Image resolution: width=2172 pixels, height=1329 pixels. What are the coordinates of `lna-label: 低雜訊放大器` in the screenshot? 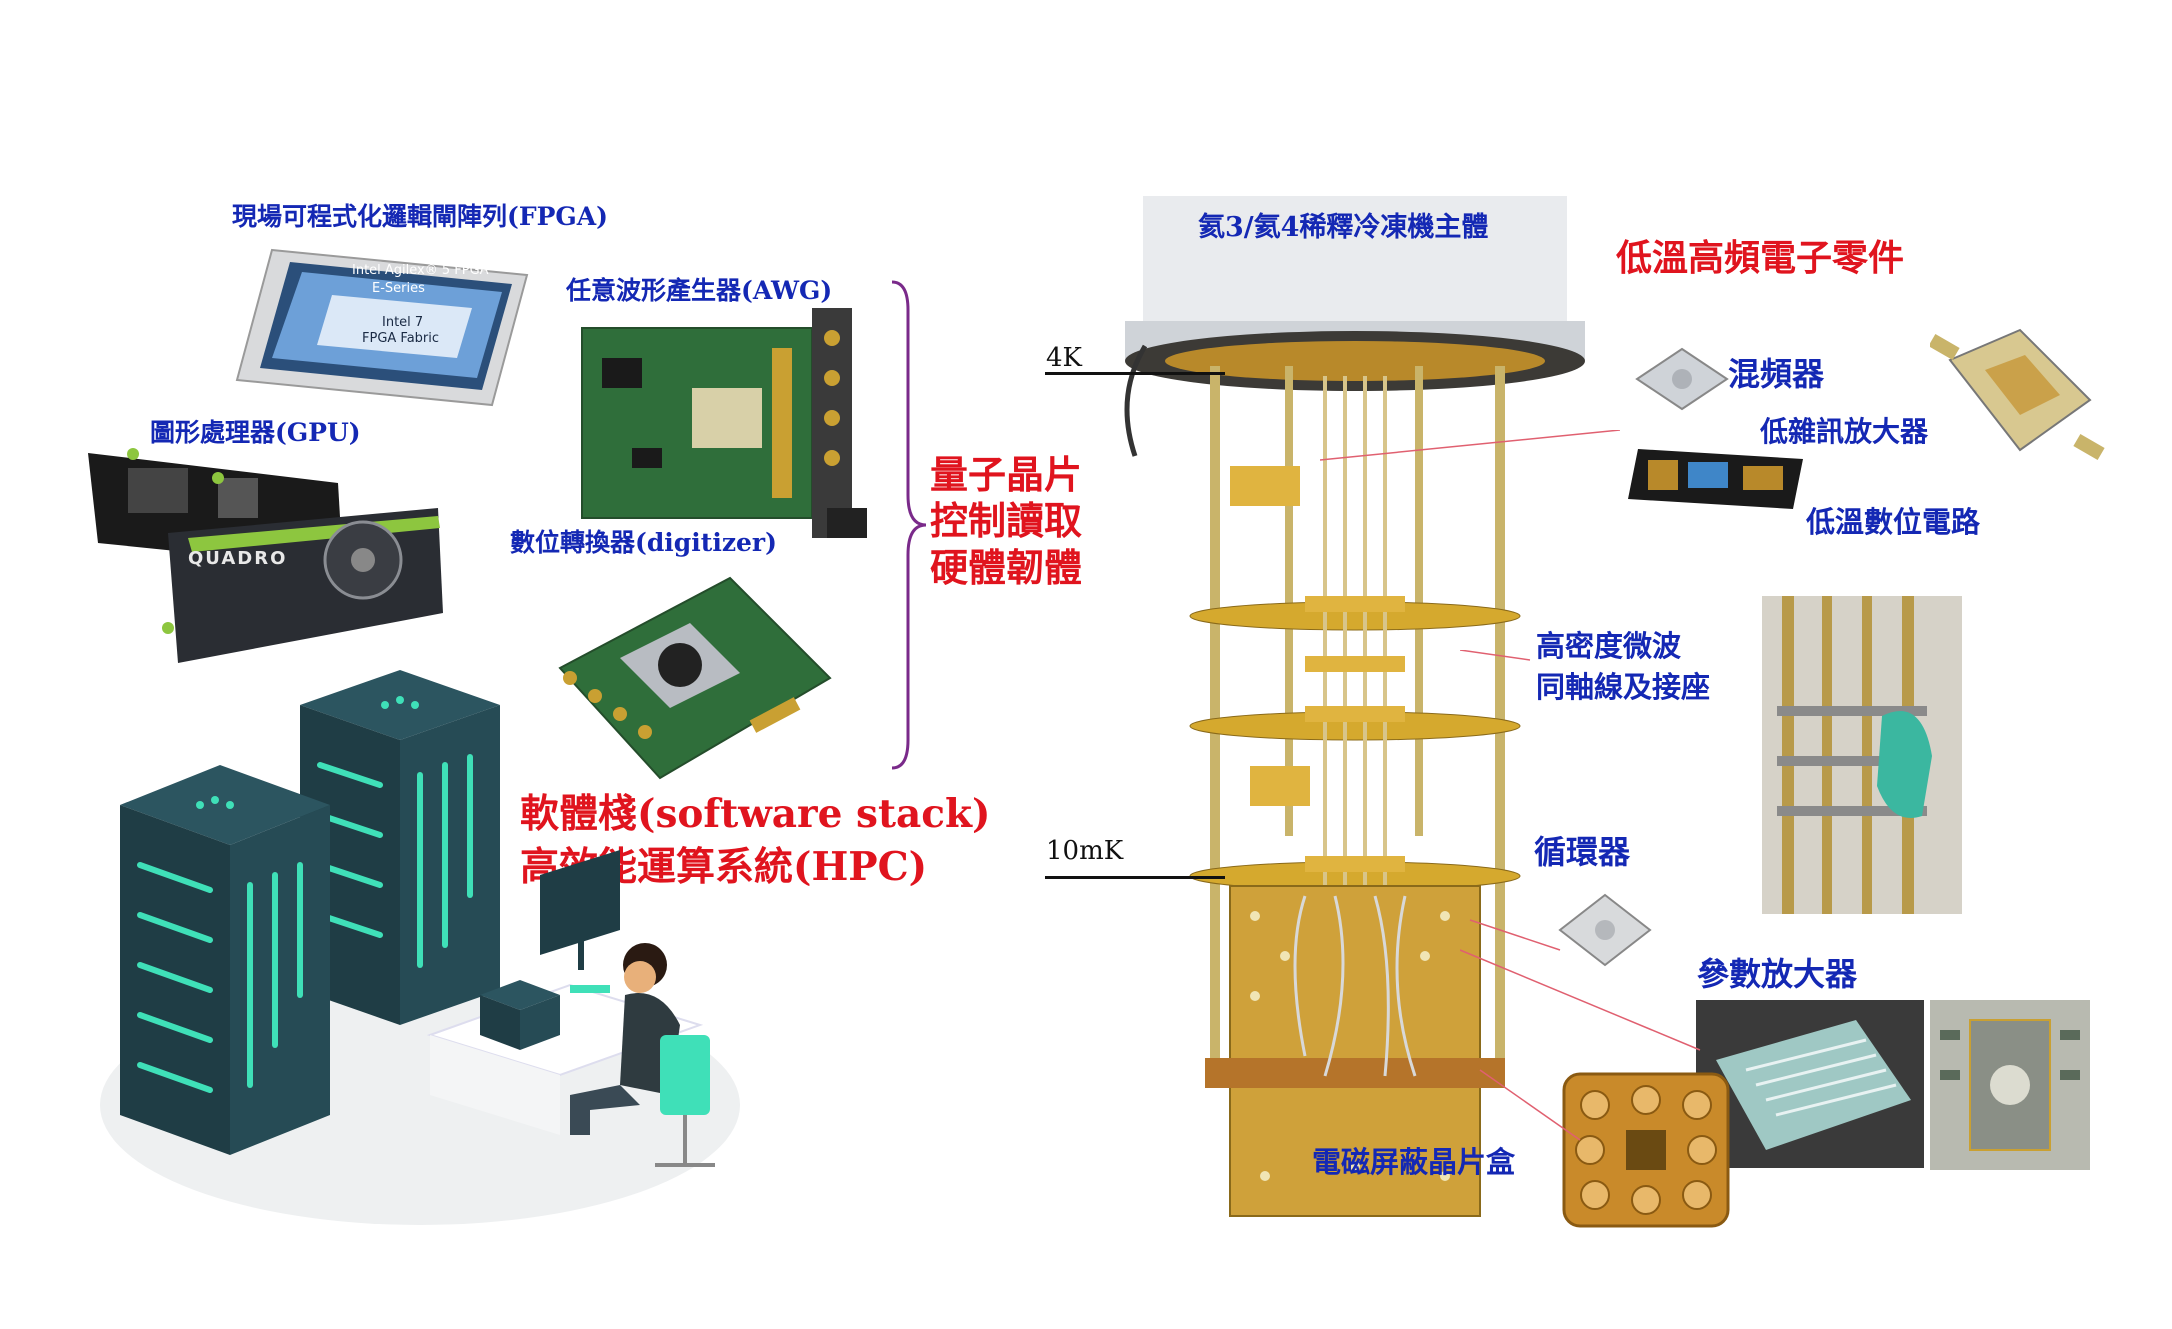 It's located at (1844, 431).